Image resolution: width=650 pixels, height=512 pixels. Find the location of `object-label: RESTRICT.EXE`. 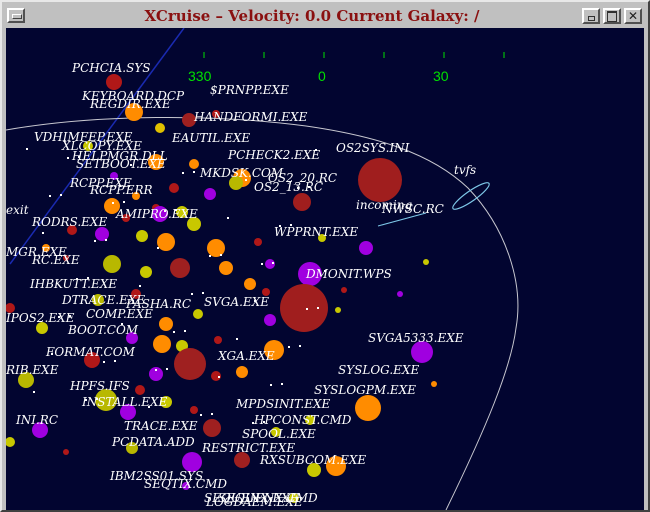

object-label: RESTRICT.EXE is located at coordinates (248, 448).